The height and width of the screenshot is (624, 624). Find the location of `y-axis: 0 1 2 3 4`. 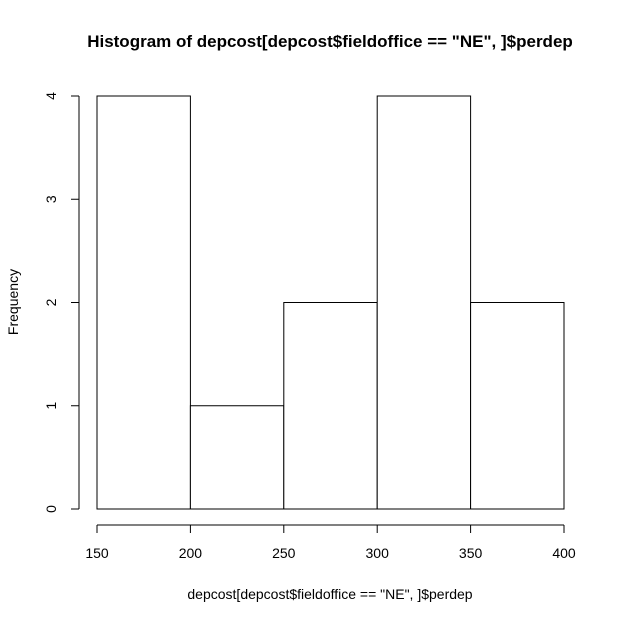

y-axis: 0 1 2 3 4 is located at coordinates (61, 302).